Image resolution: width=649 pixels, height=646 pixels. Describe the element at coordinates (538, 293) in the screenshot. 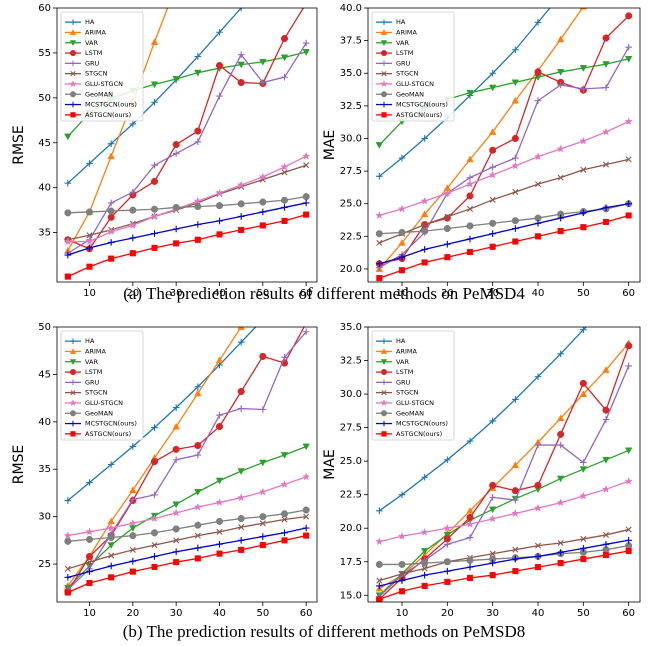

I see `x-tick-label: 40` at that location.